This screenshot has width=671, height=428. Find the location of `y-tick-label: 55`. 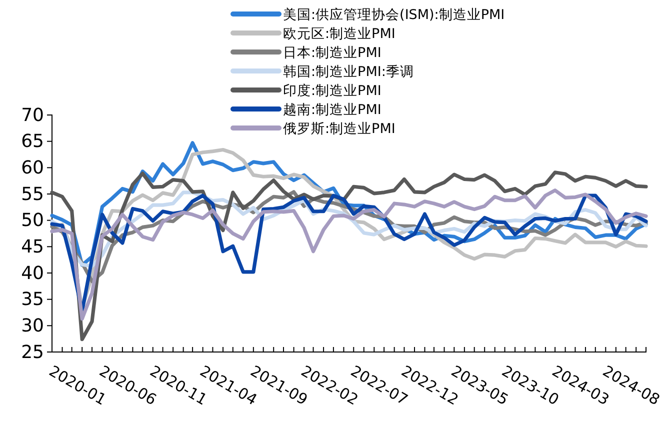

y-tick-label: 55 is located at coordinates (32, 194).